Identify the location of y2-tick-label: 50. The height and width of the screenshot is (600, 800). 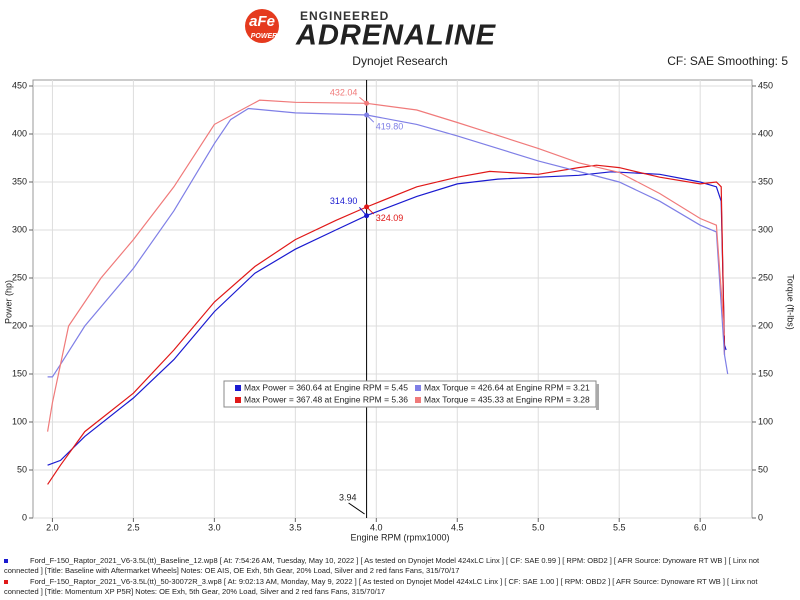
(763, 469).